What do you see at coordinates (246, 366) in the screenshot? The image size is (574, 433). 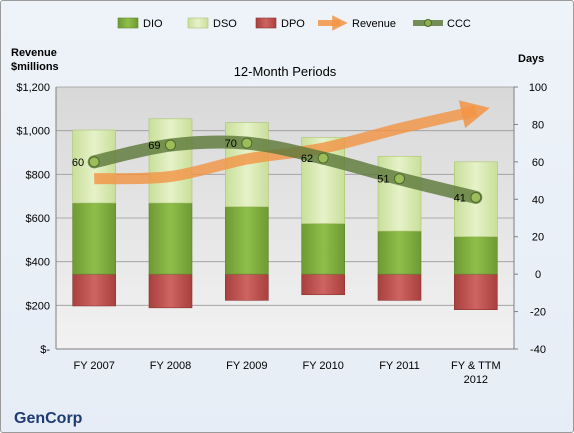 I see `x-tick-label: FY 2009` at bounding box center [246, 366].